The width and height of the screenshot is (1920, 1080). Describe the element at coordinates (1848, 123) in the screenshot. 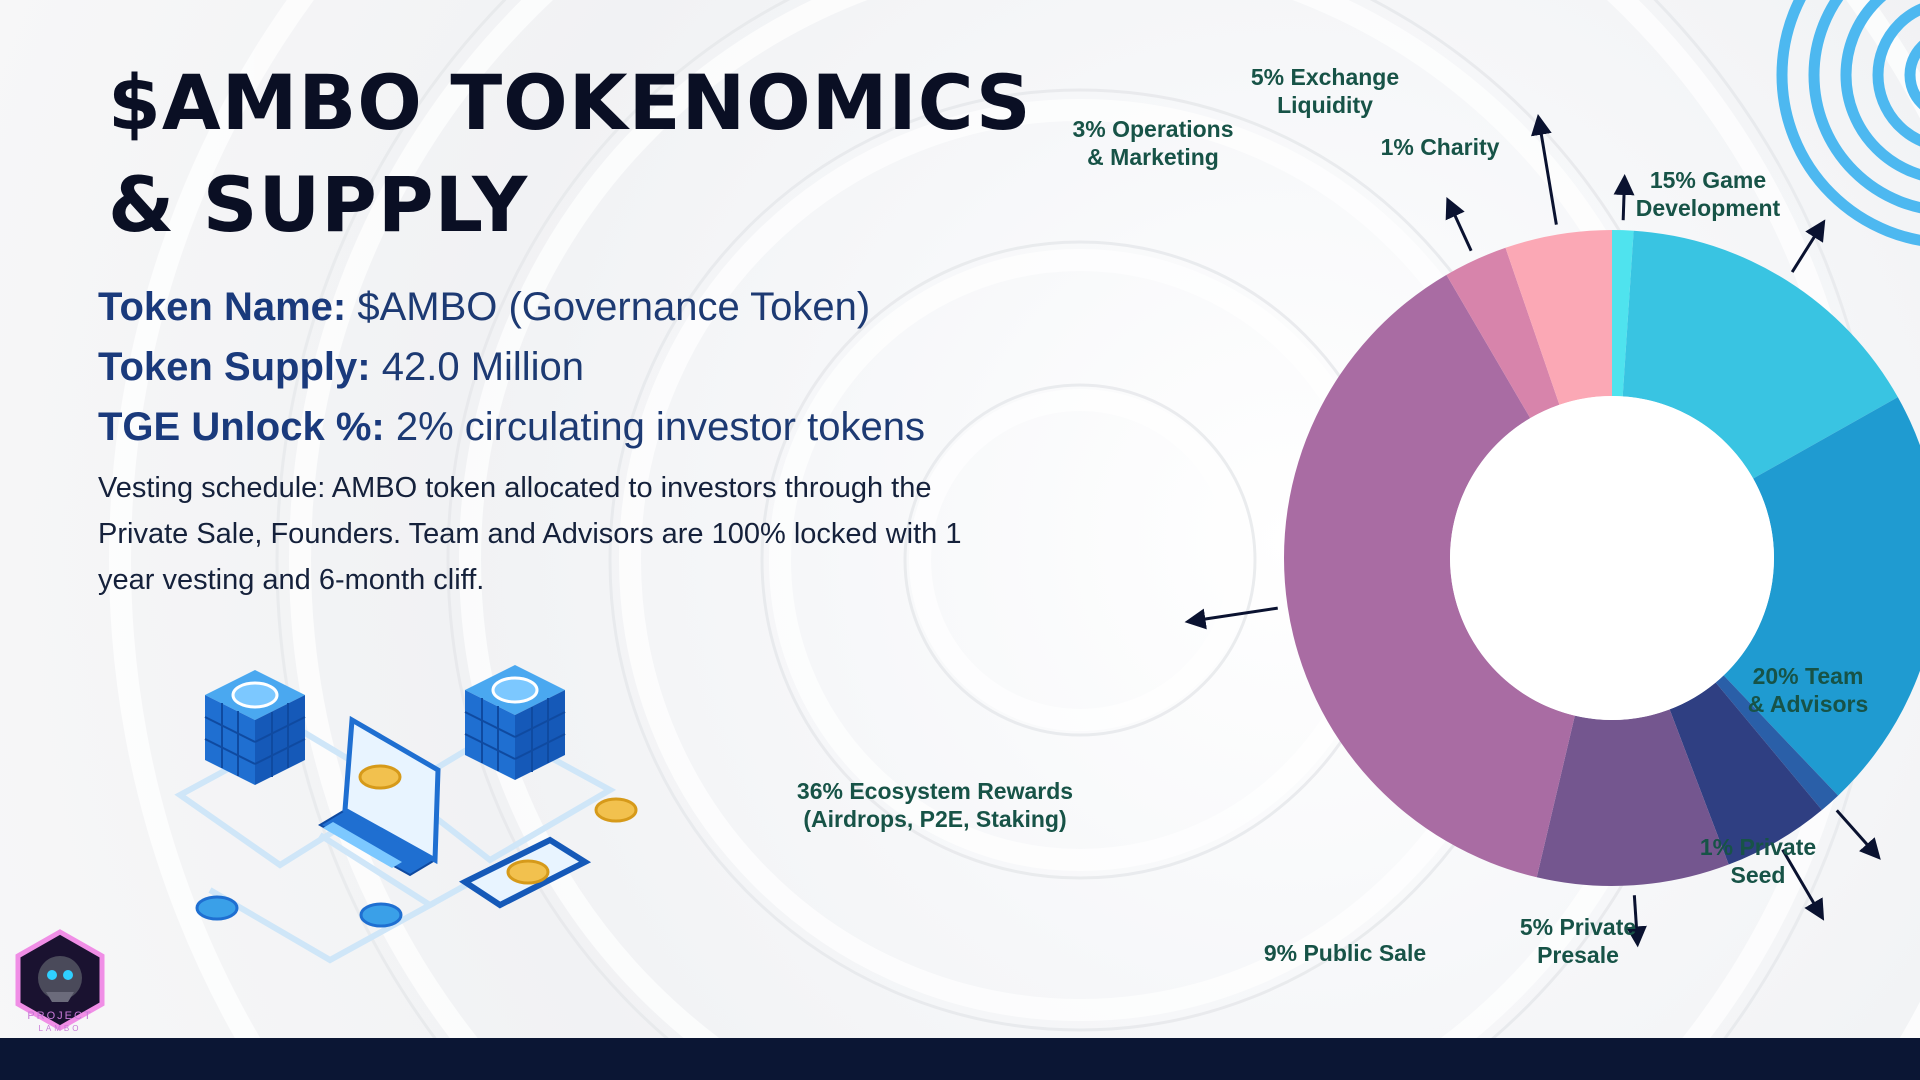

I see `concentric-arcs-decoration` at that location.